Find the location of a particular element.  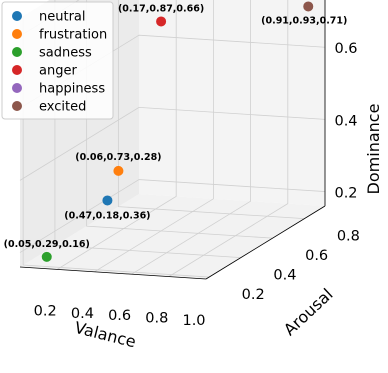

x-tick-label: 0.6 is located at coordinates (119, 316).